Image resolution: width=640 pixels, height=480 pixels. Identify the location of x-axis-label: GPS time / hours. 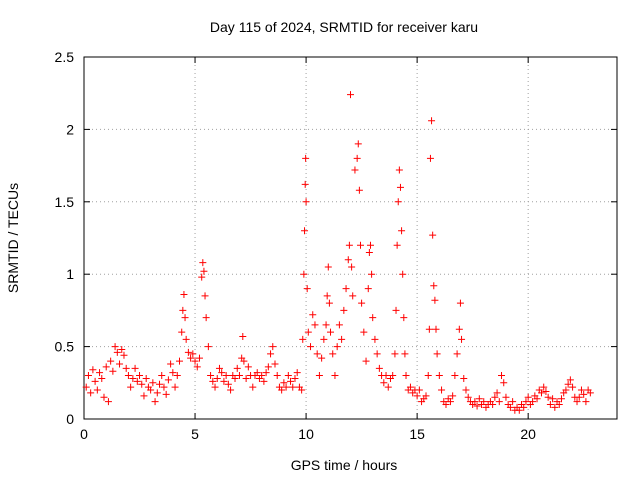
(344, 465).